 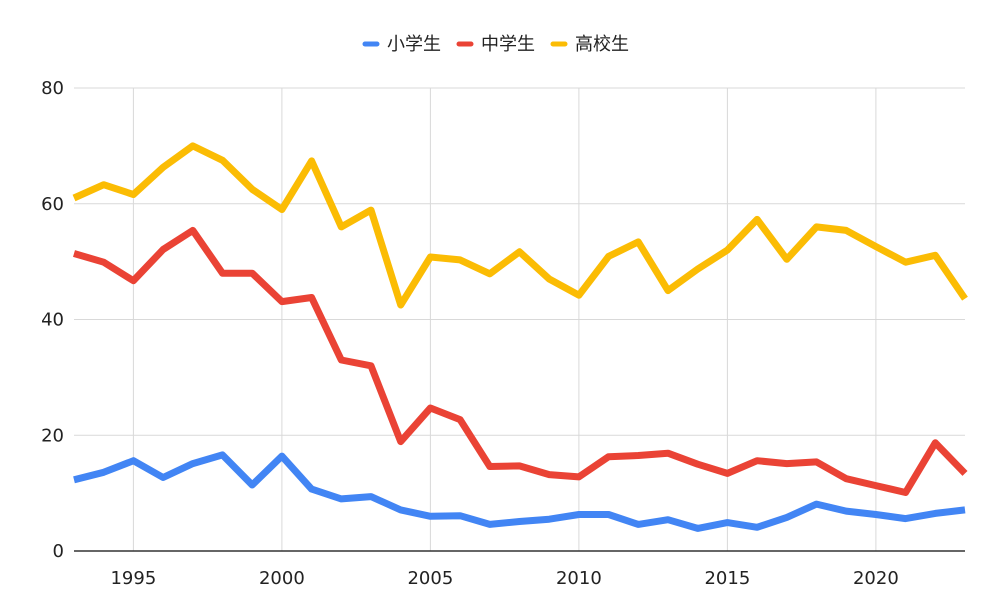 What do you see at coordinates (727, 578) in the screenshot?
I see `x-tick-label: 2015` at bounding box center [727, 578].